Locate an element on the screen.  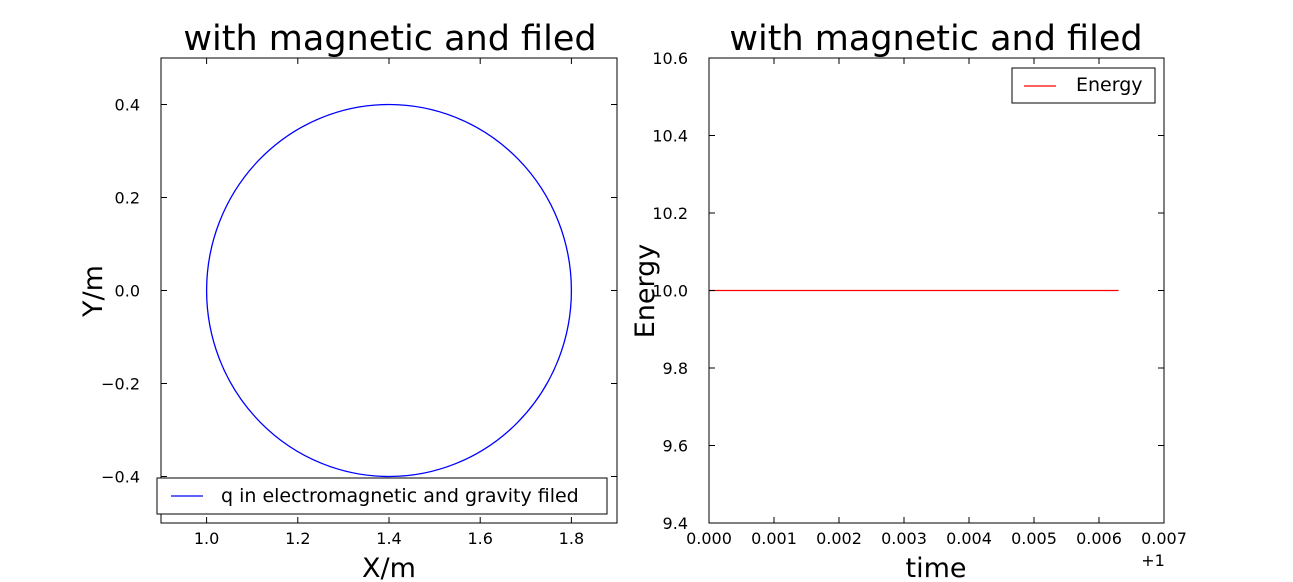
trajectory-y-tick-label: −0.2 is located at coordinates (120, 384).